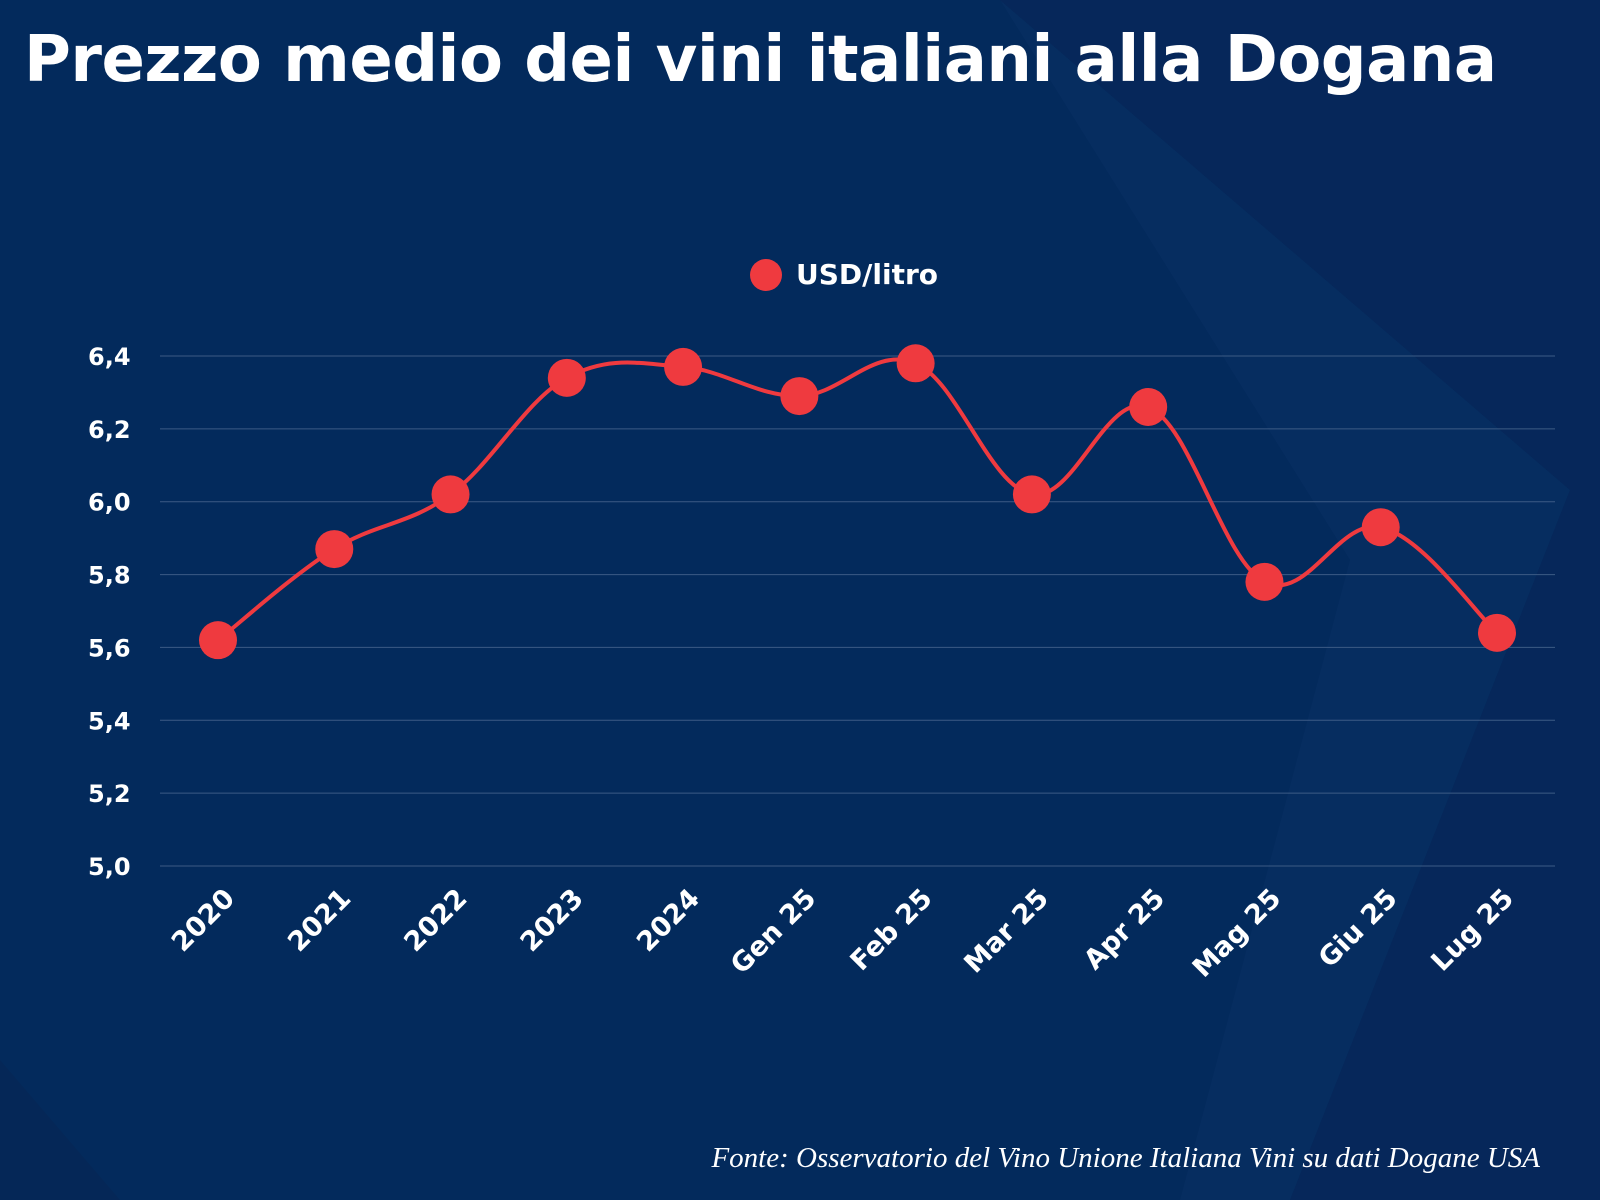 This screenshot has height=1200, width=1600. Describe the element at coordinates (1472, 930) in the screenshot. I see `x-tick-label: Lug 25` at that location.